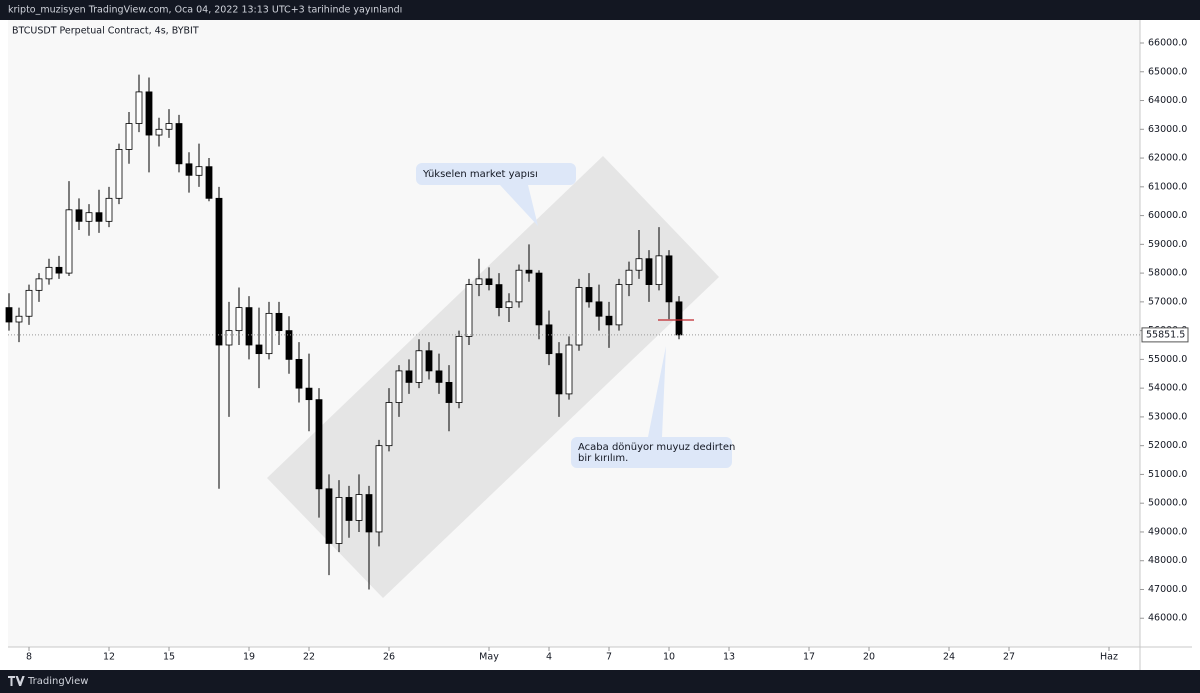 The image size is (1200, 693). I want to click on y-tick-label: 62000.0, so click(1167, 158).